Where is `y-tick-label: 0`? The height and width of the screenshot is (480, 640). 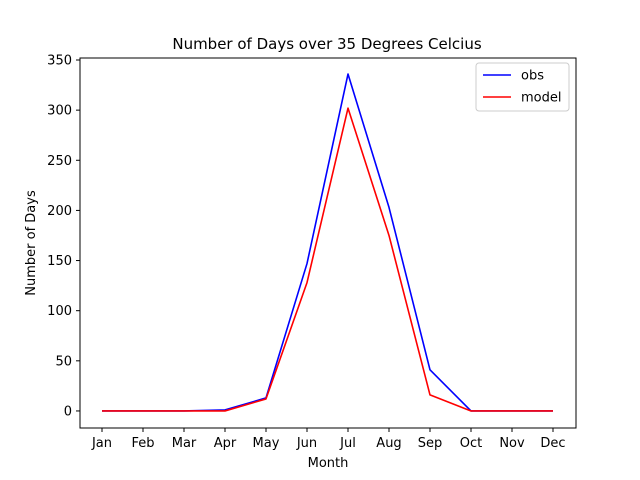 y-tick-label: 0 is located at coordinates (68, 411).